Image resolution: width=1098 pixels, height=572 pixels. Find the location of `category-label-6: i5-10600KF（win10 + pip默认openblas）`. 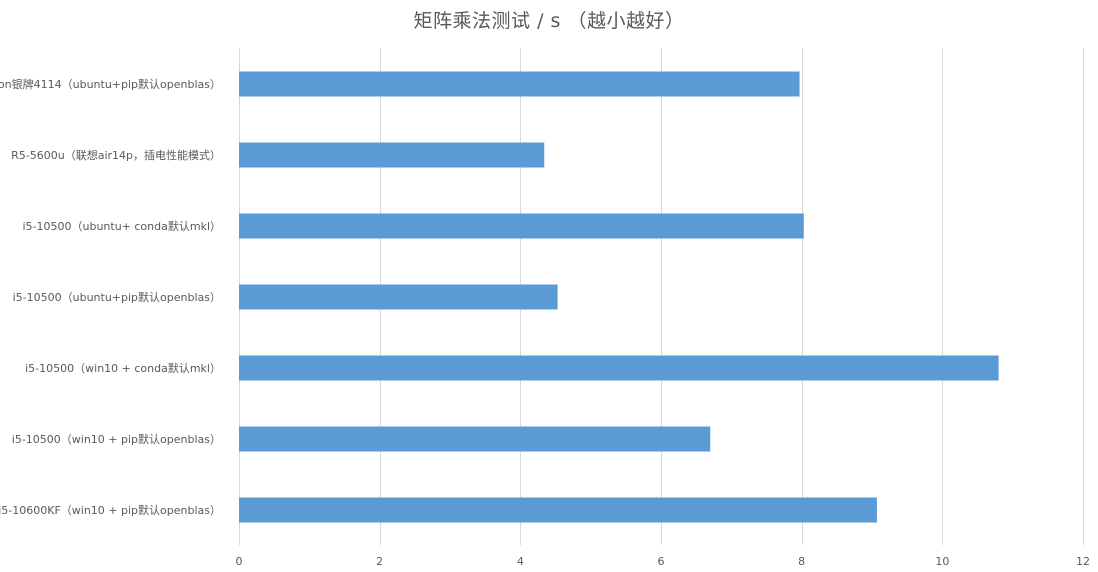

category-label-6: i5-10600KF（win10 + pip默认openblas） is located at coordinates (110, 510).